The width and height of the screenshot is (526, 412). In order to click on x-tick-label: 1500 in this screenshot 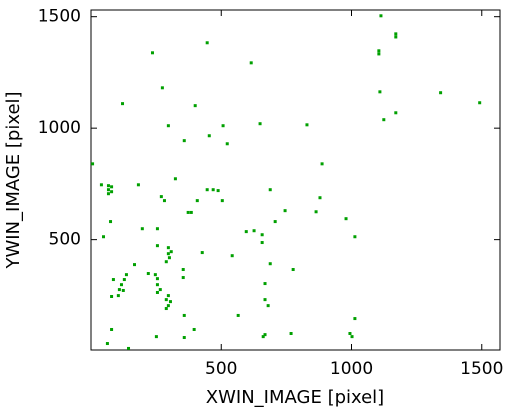, I will do `click(481, 369)`.